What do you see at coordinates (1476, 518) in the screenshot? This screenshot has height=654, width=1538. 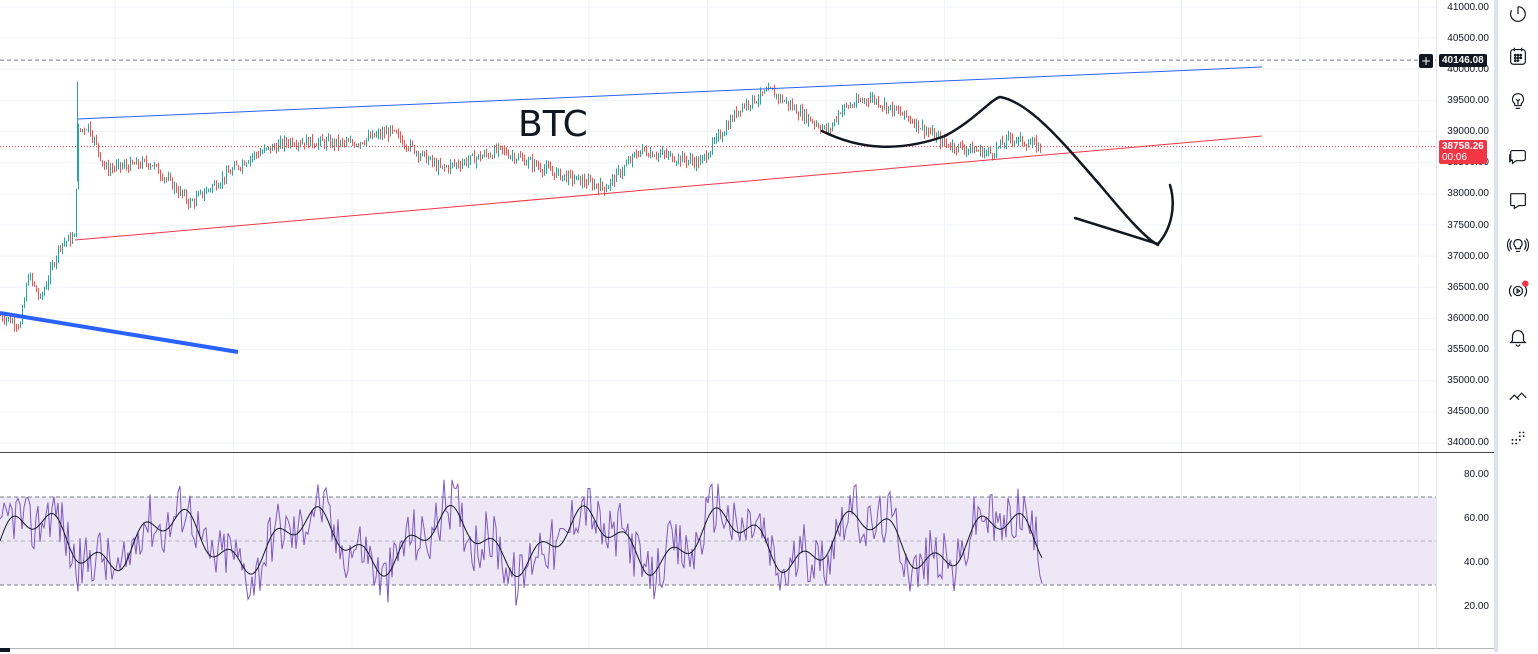 I see `rsi-label: 60.00` at bounding box center [1476, 518].